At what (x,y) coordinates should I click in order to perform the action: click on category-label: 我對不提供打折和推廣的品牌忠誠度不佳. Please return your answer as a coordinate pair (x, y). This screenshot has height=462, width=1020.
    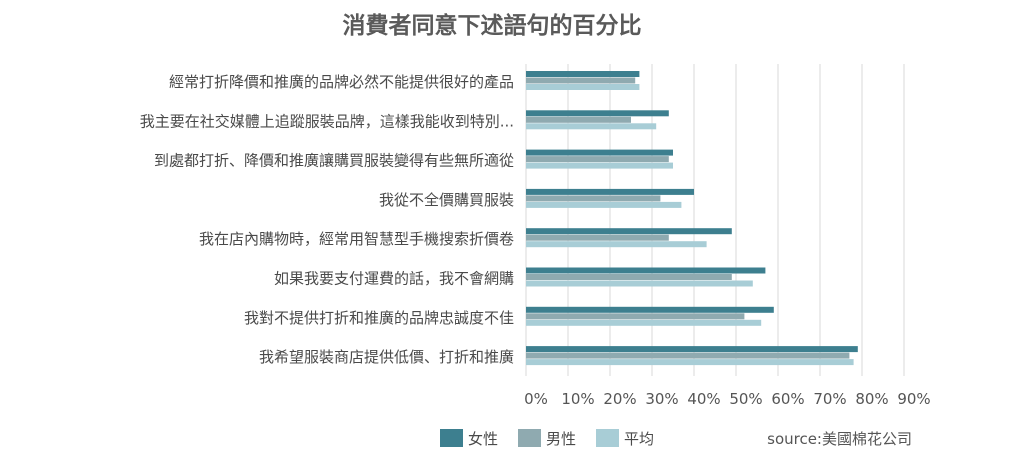
    Looking at the image, I should click on (379, 318).